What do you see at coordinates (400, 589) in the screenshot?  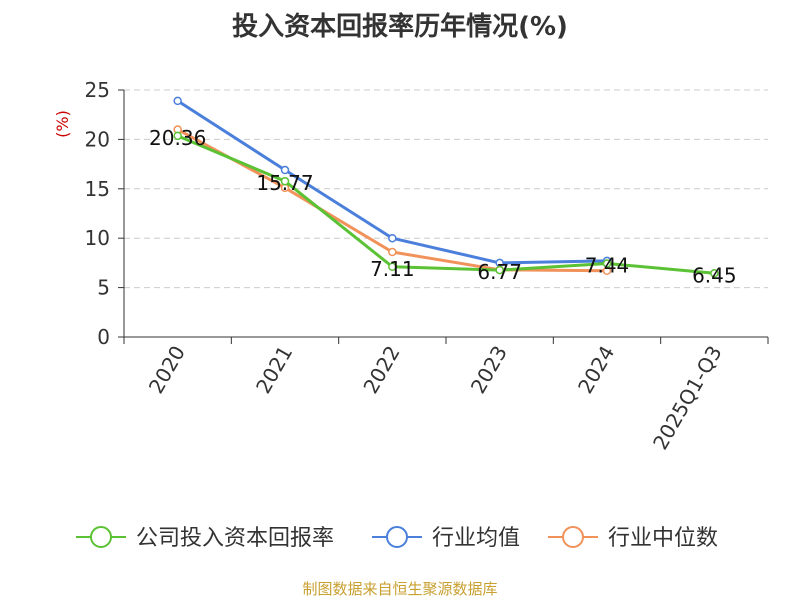 I see `source-note: 制图数据来自恒生聚源数据库` at bounding box center [400, 589].